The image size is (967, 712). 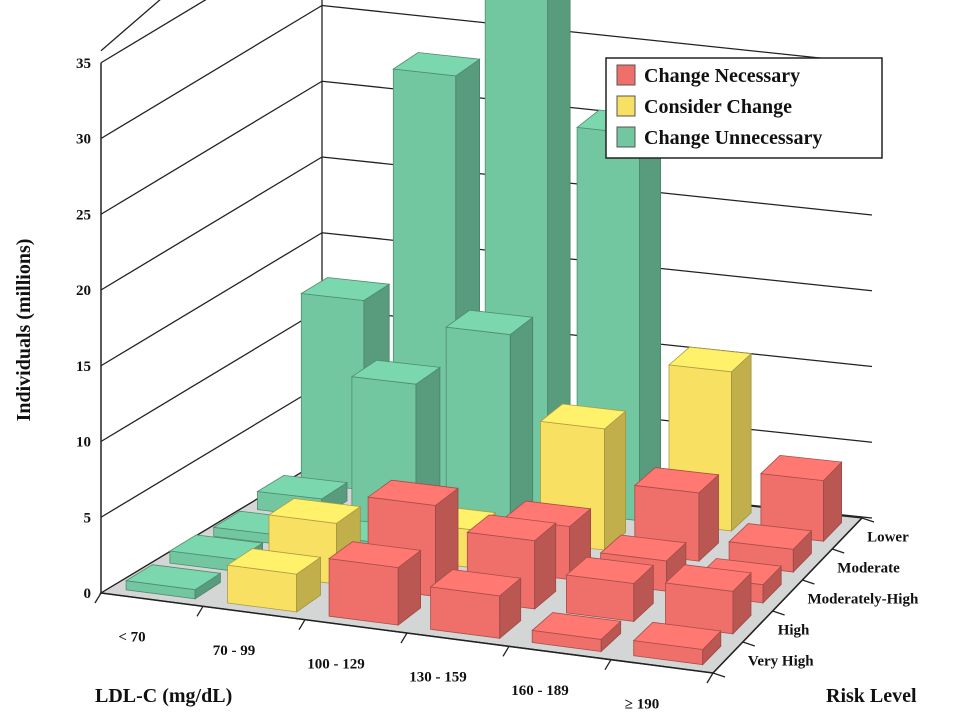 What do you see at coordinates (83, 367) in the screenshot?
I see `y-tick-label: 15` at bounding box center [83, 367].